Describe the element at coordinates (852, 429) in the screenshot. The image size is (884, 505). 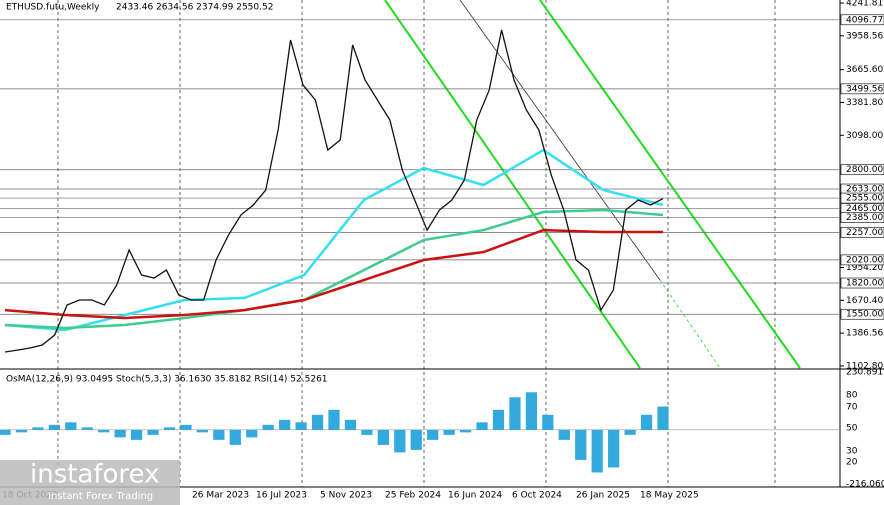
I see `indicator-scale-label: 50` at that location.